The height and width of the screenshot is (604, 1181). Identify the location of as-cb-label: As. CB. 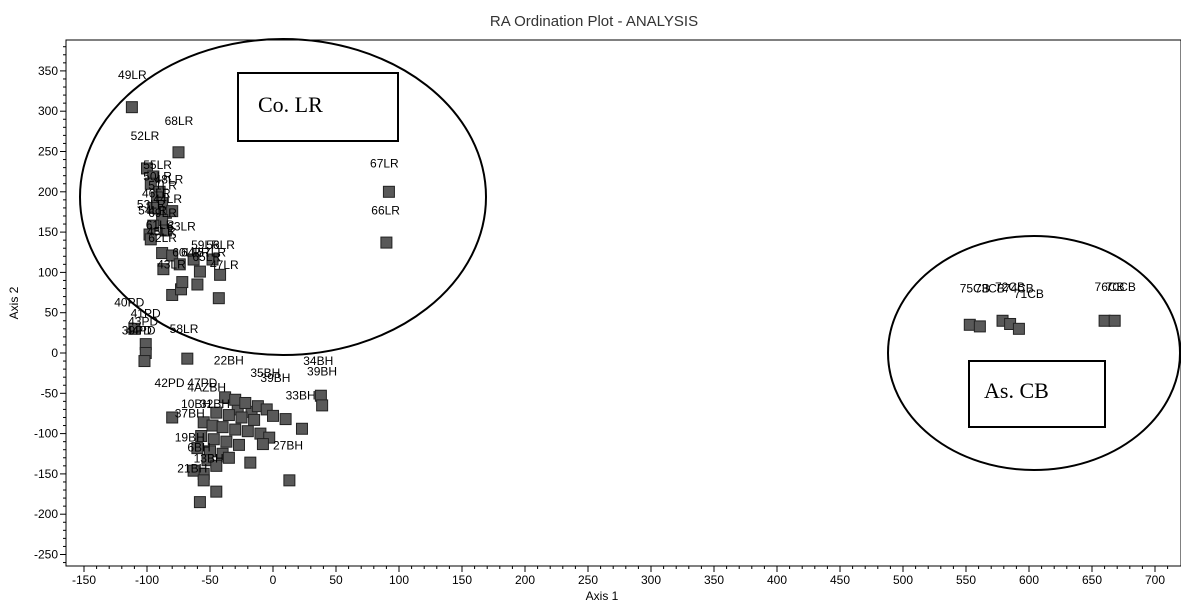
(1016, 390).